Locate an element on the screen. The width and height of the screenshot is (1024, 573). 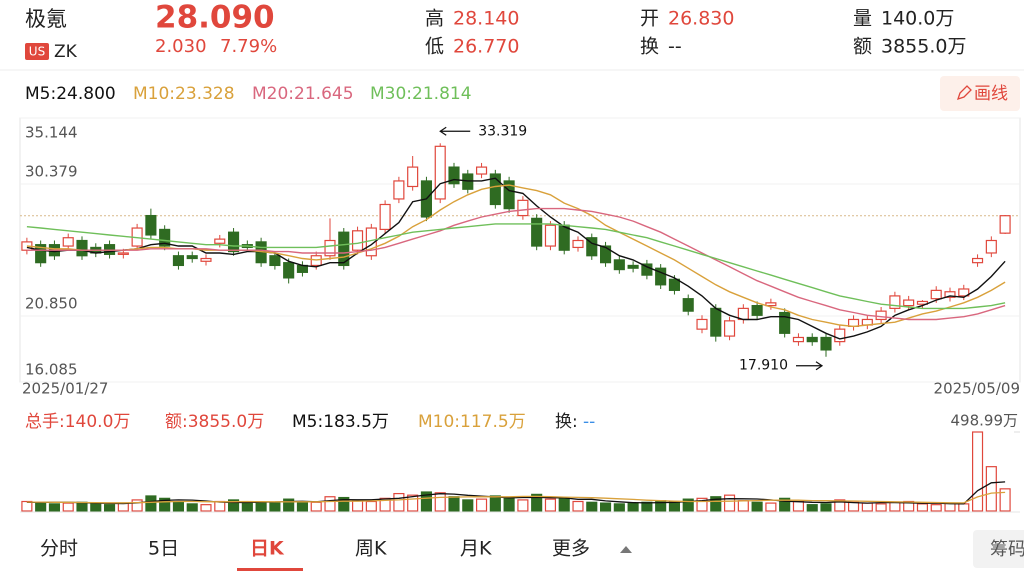
side-button is located at coordinates (998, 549).